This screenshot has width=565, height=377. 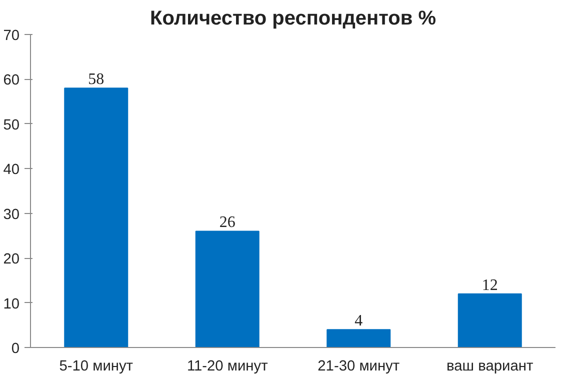 I want to click on y-tick-label: 70, so click(x=11, y=36).